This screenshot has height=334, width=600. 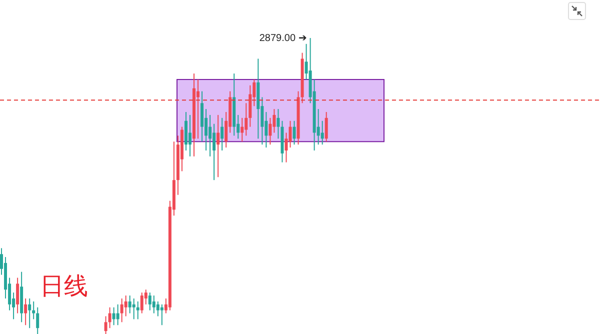 I want to click on annotation: 2879.00 ➔, so click(x=282, y=38).